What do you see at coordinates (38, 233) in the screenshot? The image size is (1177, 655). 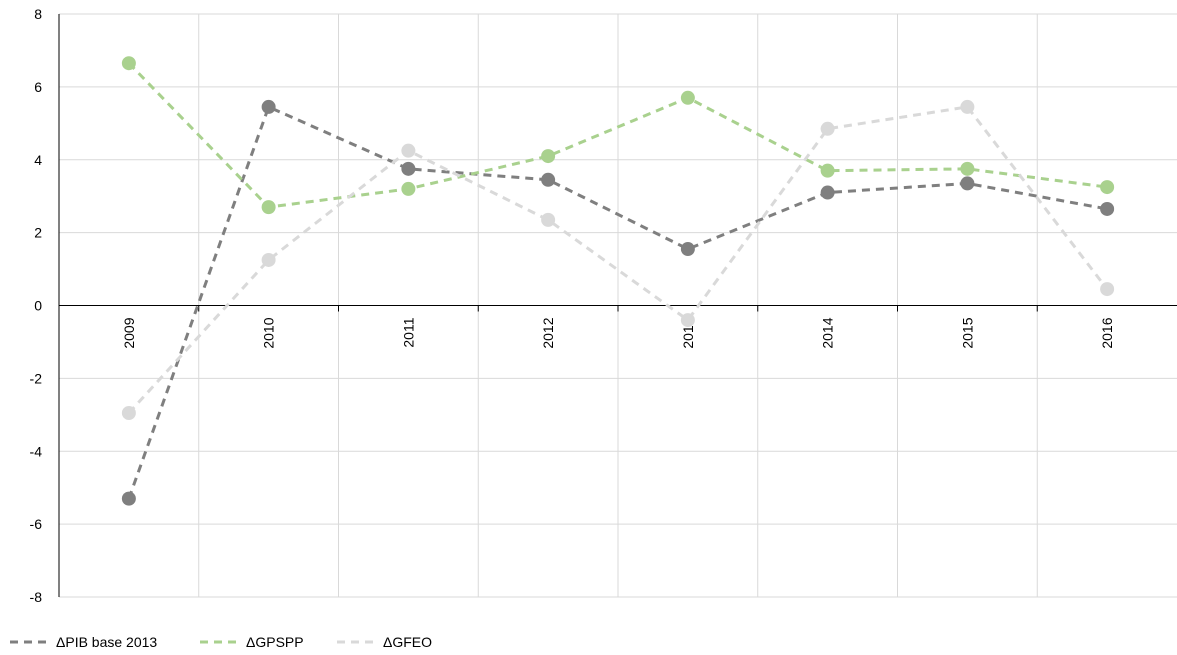 I see `y-tick-label: 2` at bounding box center [38, 233].